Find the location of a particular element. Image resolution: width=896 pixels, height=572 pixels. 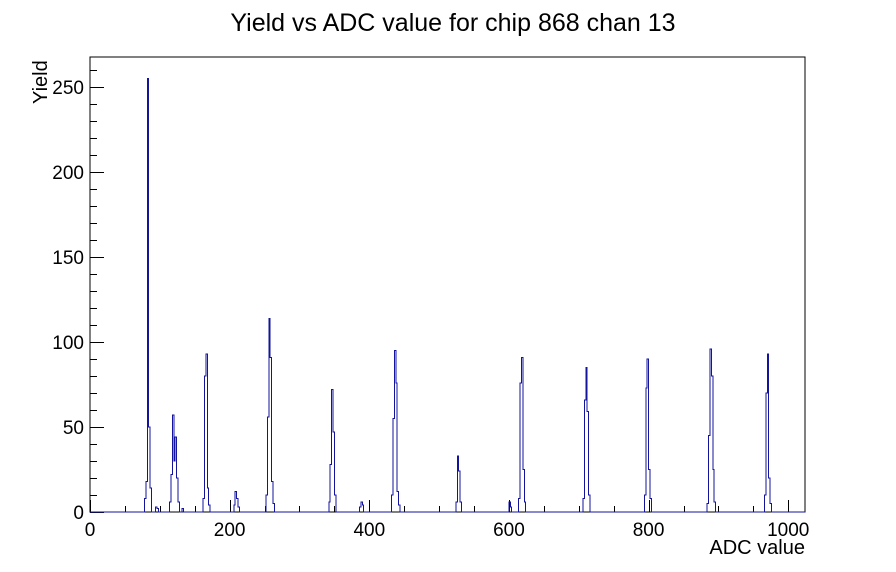

x-axis-tick-label: 1000 is located at coordinates (788, 530).